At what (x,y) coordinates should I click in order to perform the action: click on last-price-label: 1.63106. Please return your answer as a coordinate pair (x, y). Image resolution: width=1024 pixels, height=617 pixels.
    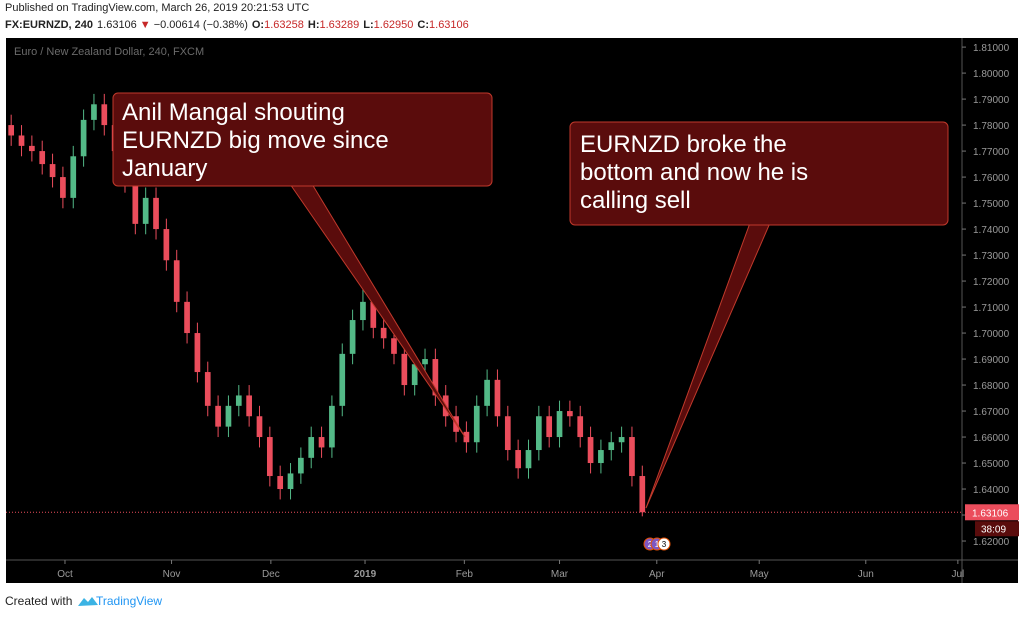
    Looking at the image, I should click on (990, 513).